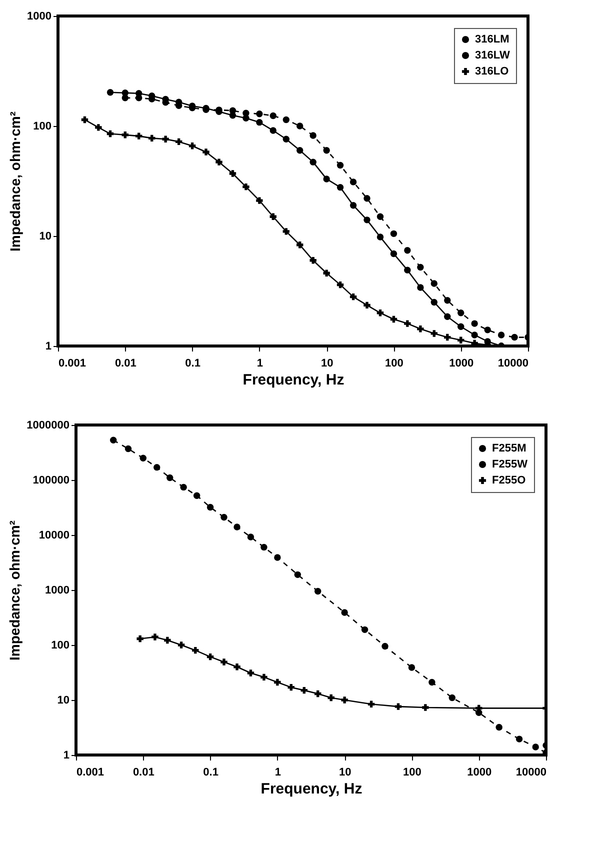  What do you see at coordinates (492, 40) in the screenshot?
I see `legend-label: 316LM` at bounding box center [492, 40].